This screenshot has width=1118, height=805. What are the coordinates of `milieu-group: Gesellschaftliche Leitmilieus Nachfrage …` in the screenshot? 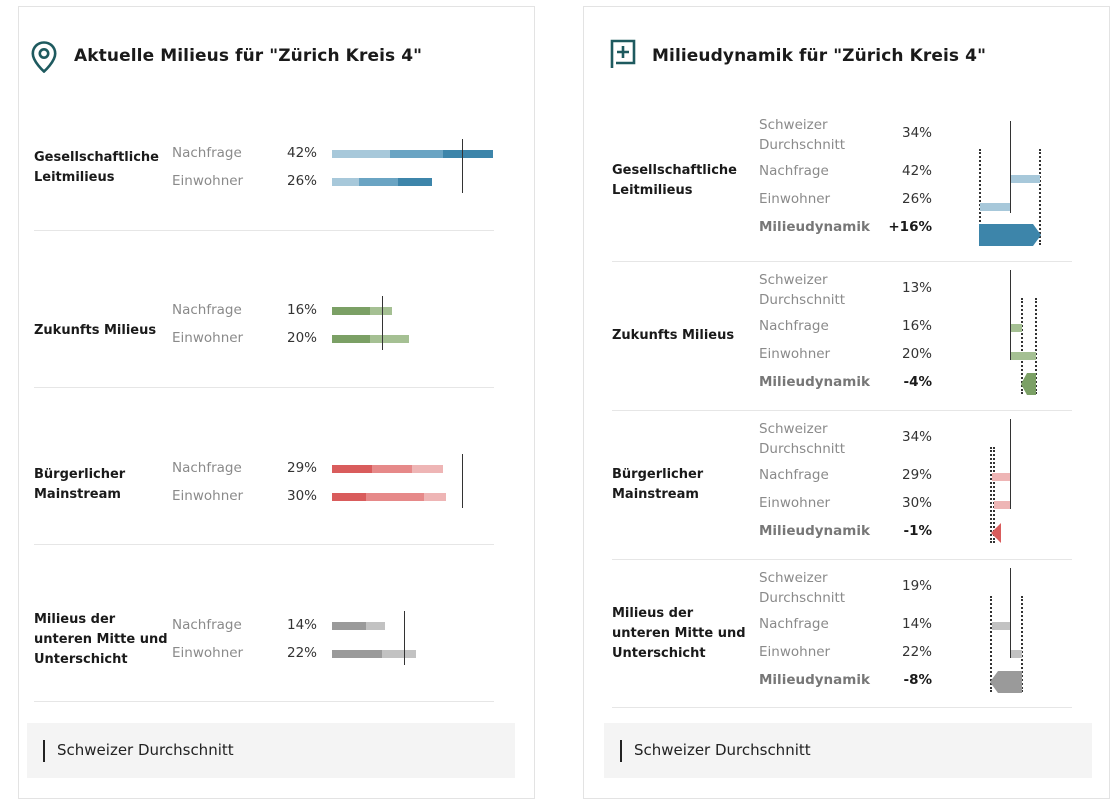 It's located at (276, 187).